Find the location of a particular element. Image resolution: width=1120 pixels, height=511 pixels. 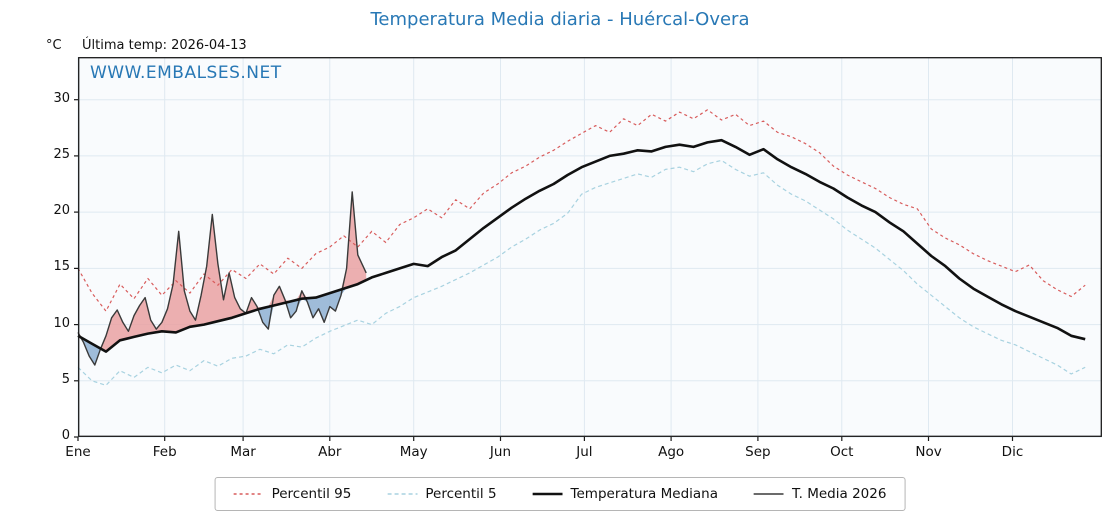

legend-item: Temperatura Mediana is located at coordinates (625, 494).